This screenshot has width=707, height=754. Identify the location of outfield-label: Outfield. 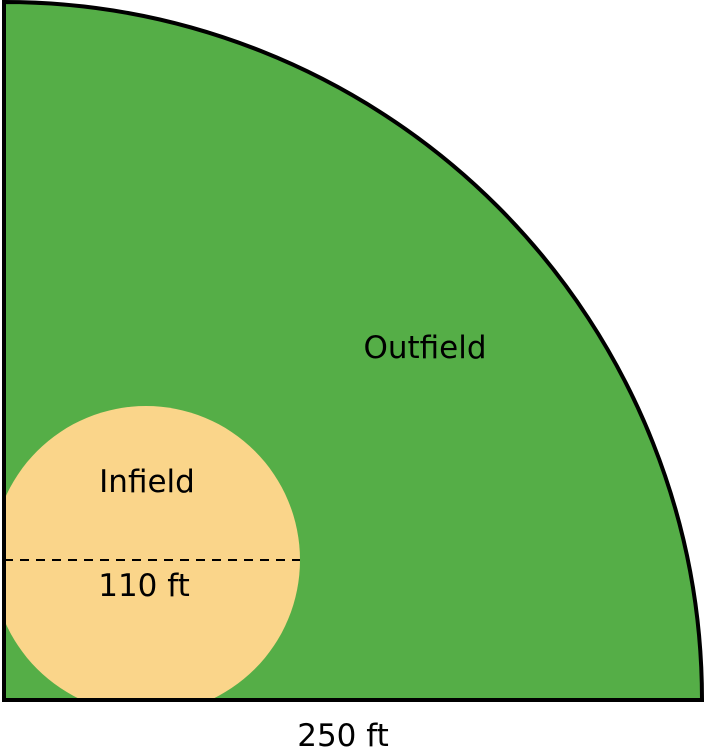
(424, 348).